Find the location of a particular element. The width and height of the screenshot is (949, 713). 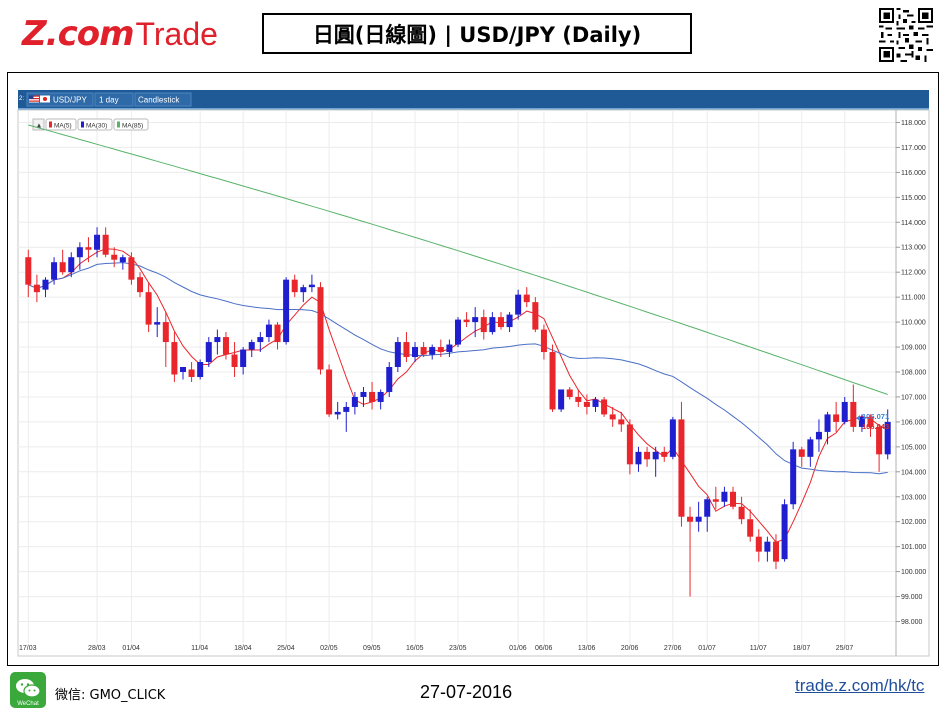

y-tick-label: 108.000 is located at coordinates (913, 373).